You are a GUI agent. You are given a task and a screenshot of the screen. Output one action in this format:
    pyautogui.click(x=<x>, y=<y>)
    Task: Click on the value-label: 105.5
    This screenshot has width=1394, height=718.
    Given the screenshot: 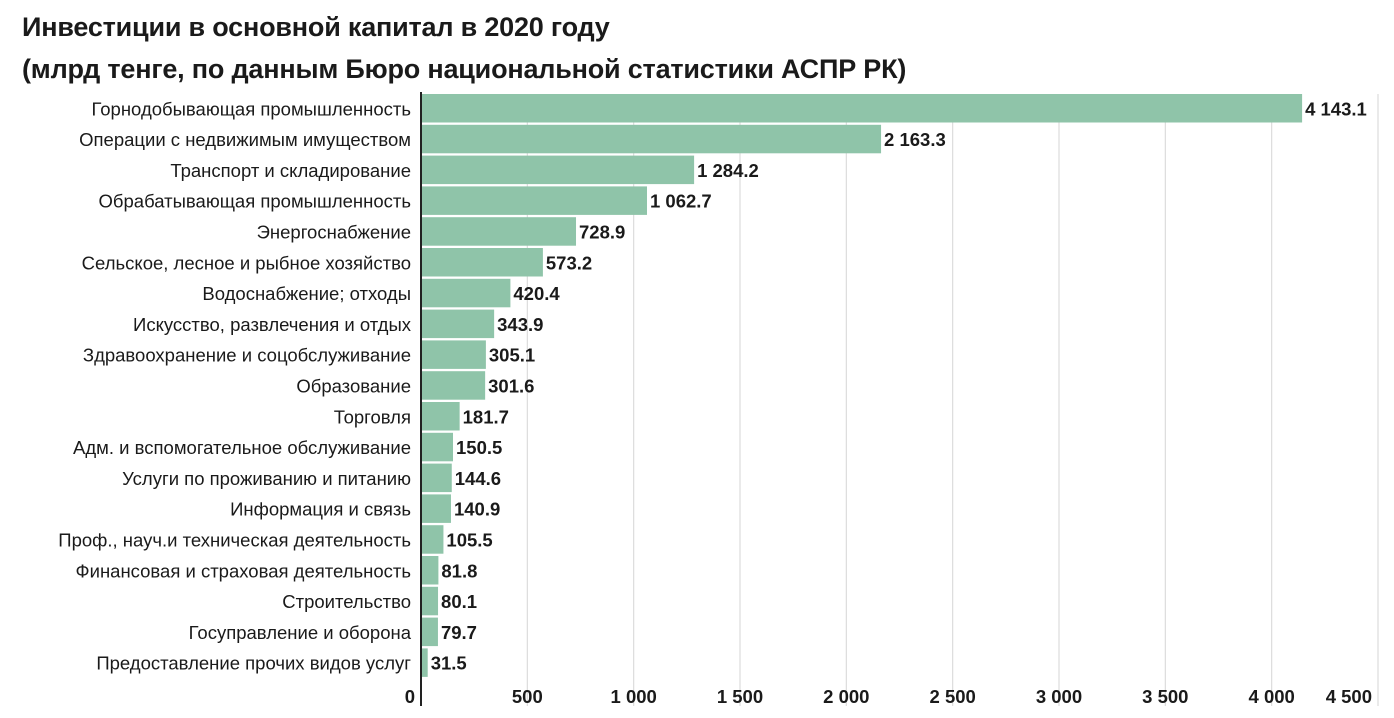 What is the action you would take?
    pyautogui.click(x=469, y=539)
    